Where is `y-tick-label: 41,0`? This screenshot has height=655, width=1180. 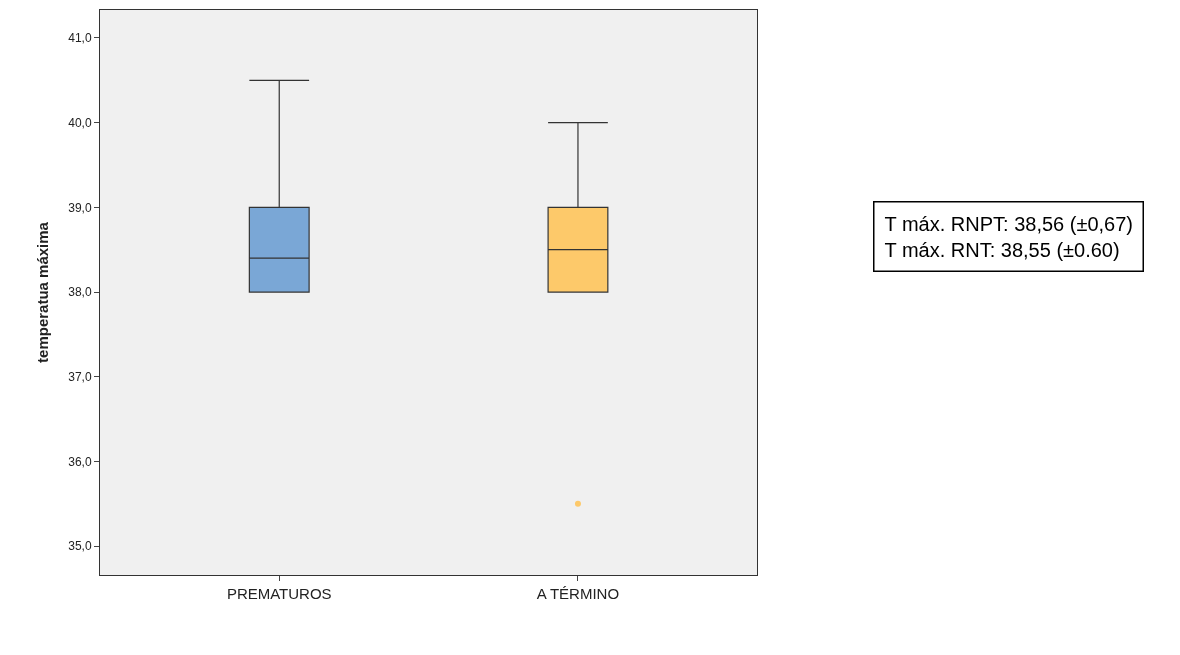 y-tick-label: 41,0 is located at coordinates (80, 38).